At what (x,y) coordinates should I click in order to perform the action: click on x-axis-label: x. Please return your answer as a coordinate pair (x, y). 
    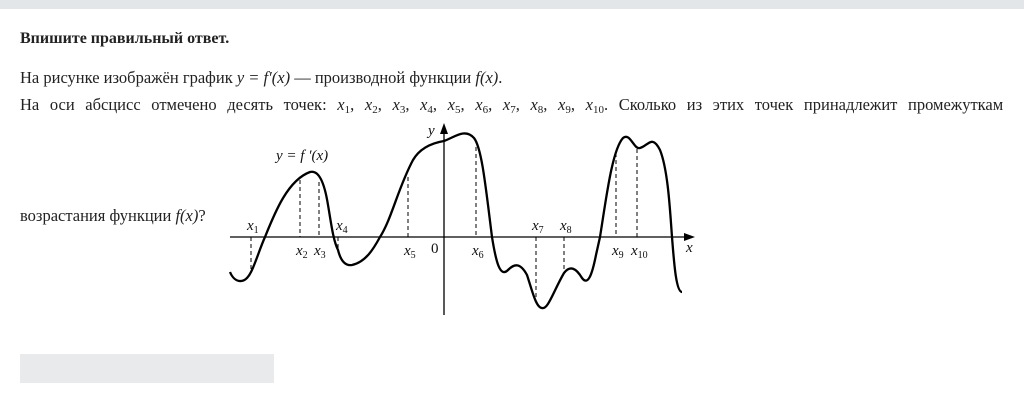
    Looking at the image, I should click on (689, 248).